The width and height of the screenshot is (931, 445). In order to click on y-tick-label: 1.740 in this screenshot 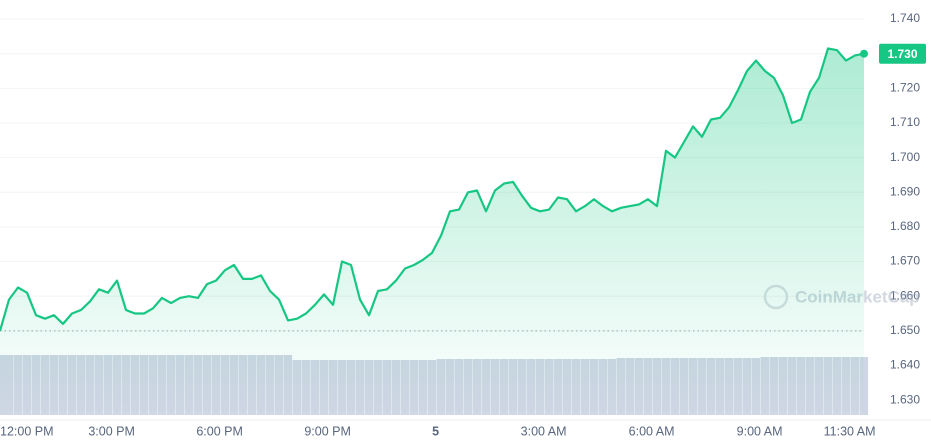, I will do `click(905, 18)`.